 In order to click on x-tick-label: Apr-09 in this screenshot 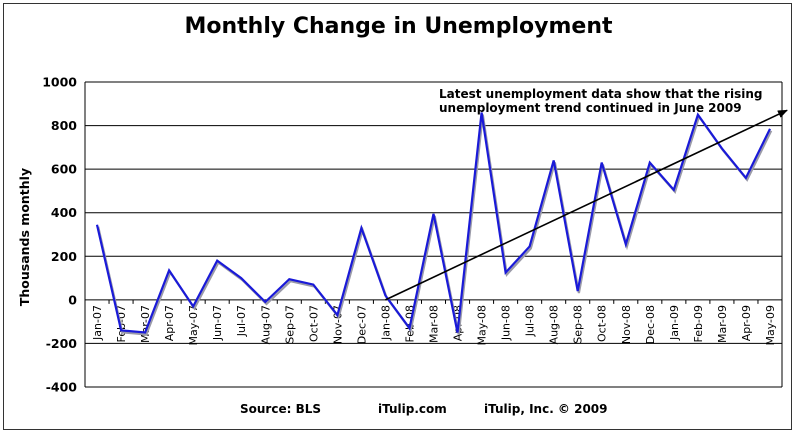, I will do `click(746, 323)`.